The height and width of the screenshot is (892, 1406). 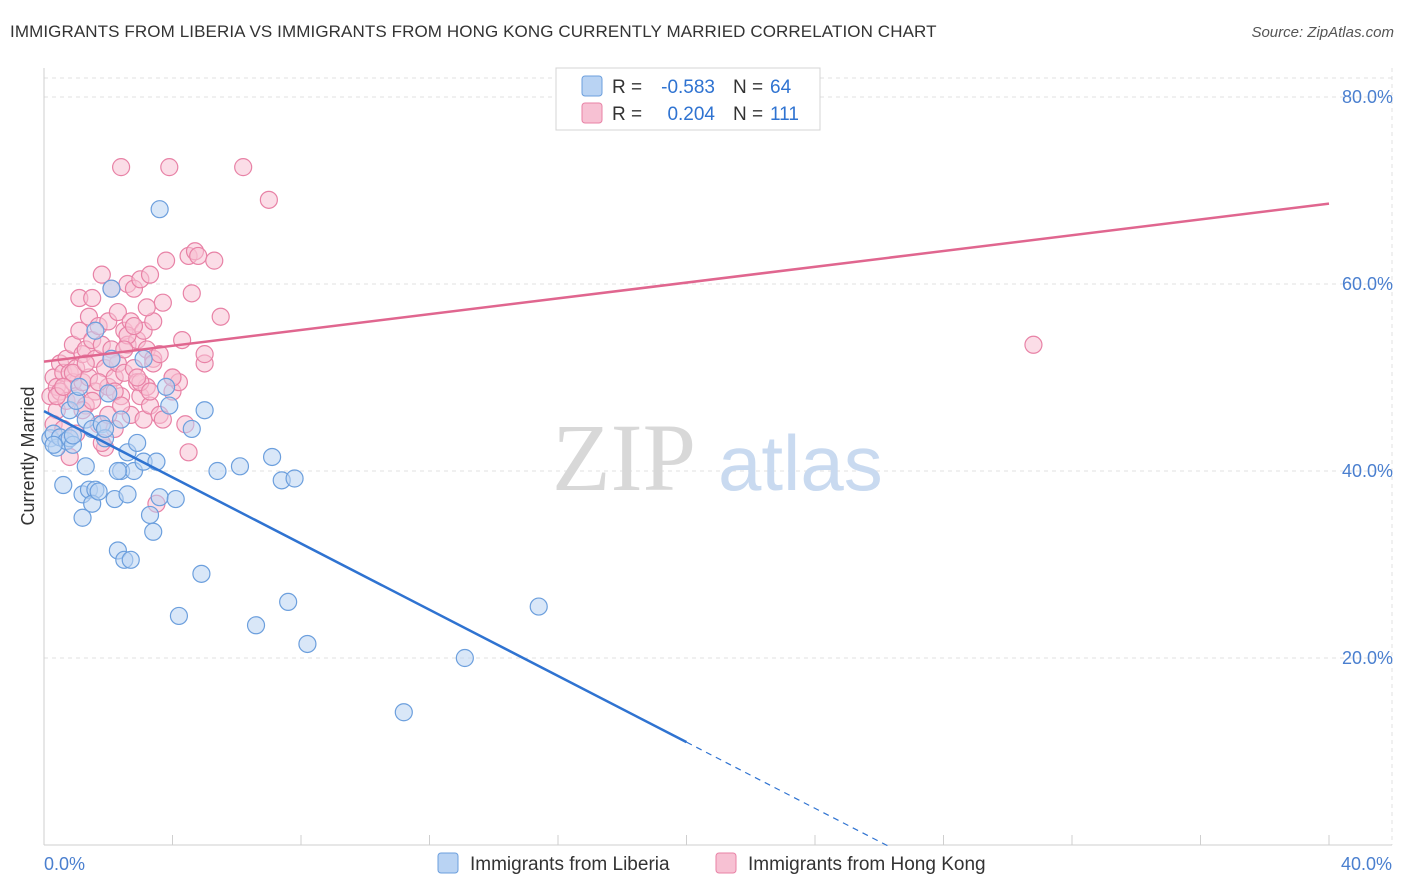 I want to click on series-legend-swatch-liberia, so click(x=448, y=863).